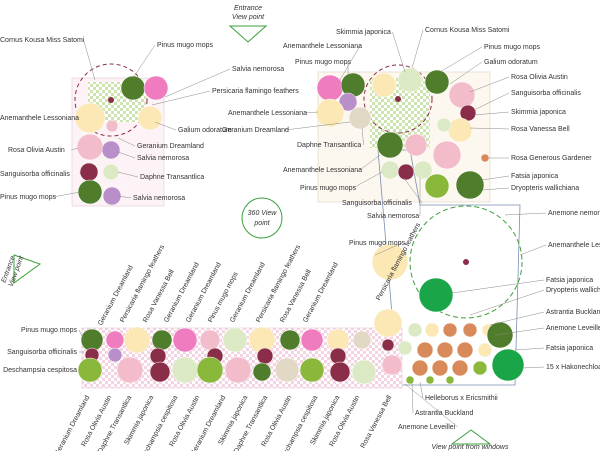  I want to click on plant-label: Daphne Transantlica, so click(329, 145).